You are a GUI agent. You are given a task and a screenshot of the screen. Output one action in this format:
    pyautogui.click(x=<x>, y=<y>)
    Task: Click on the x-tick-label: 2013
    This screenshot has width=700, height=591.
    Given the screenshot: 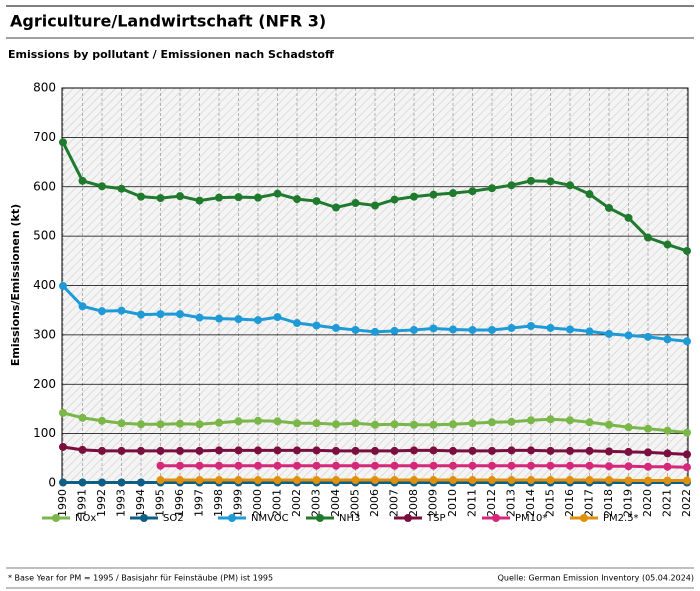 What is the action you would take?
    pyautogui.click(x=511, y=503)
    